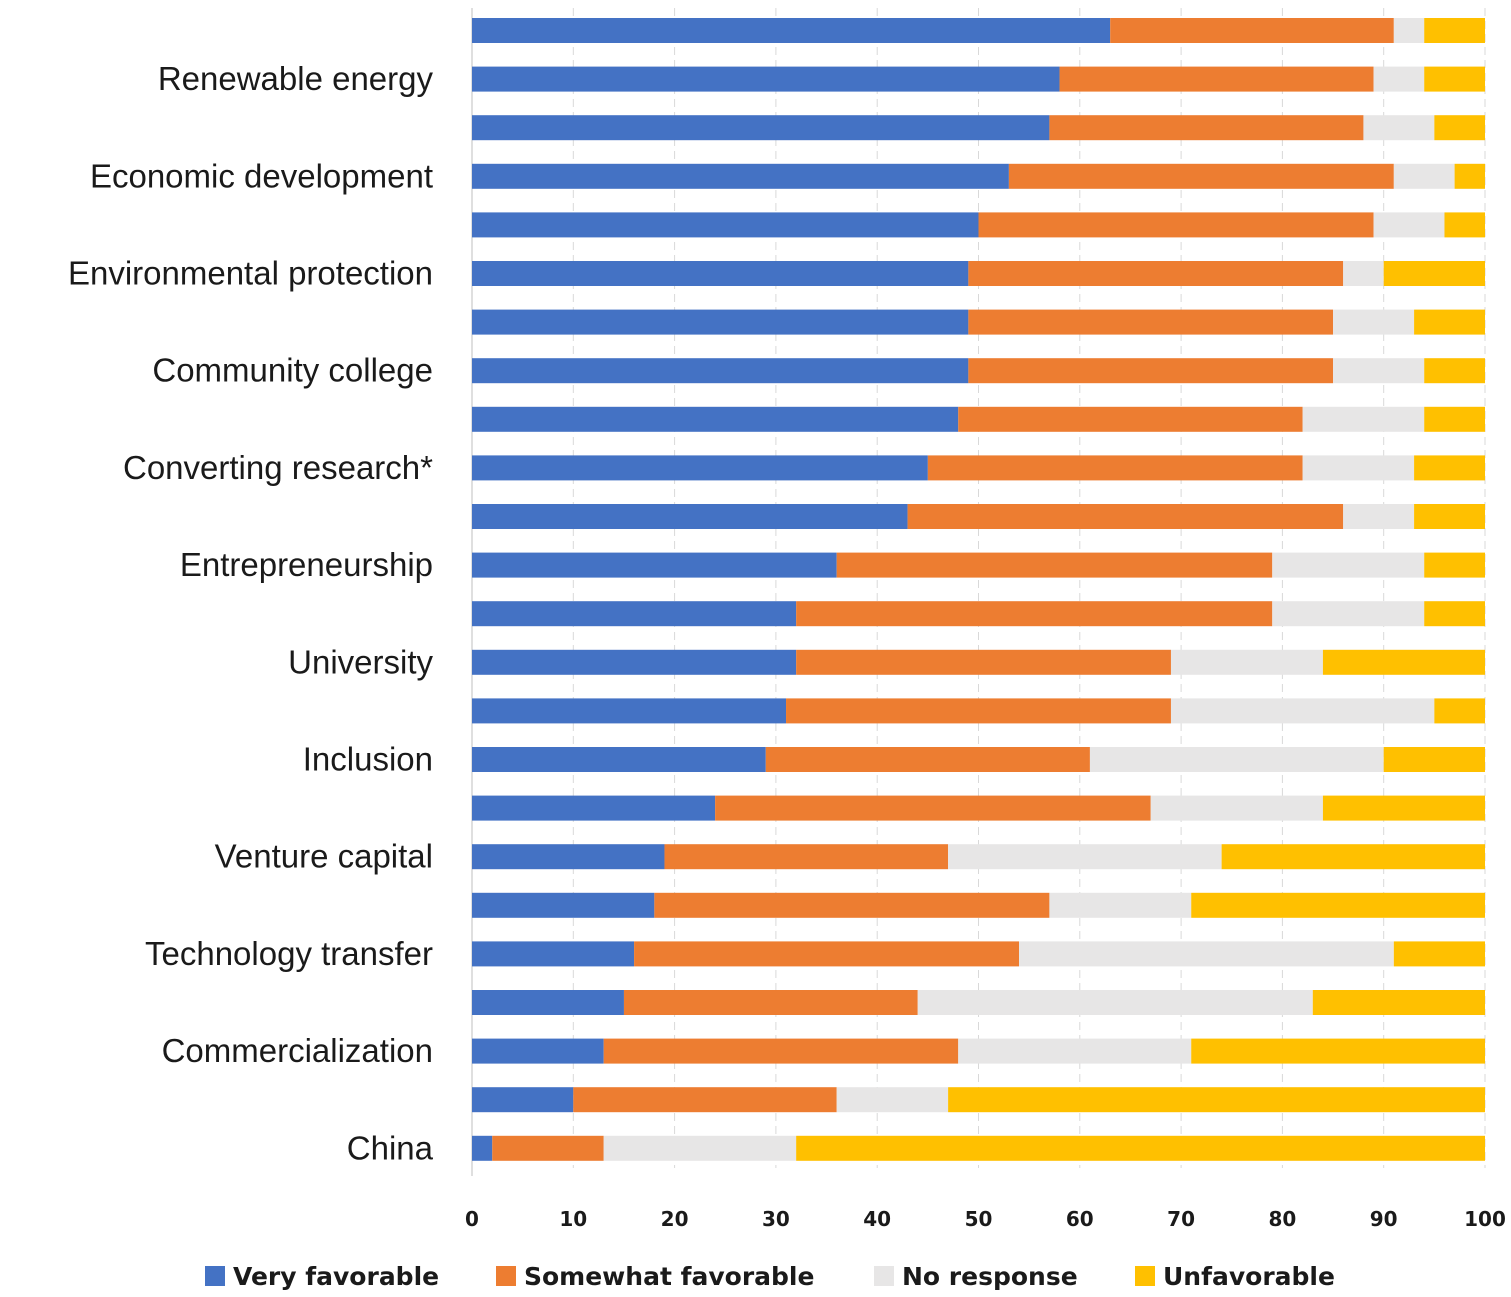  What do you see at coordinates (979, 1219) in the screenshot?
I see `x-tick-label-50: 50` at bounding box center [979, 1219].